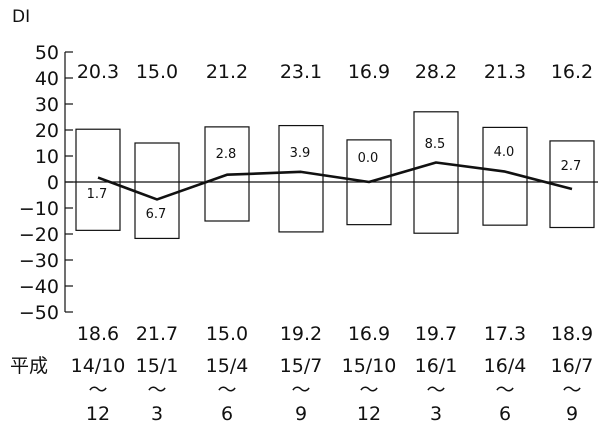 The image size is (598, 427). Describe the element at coordinates (39, 261) in the screenshot. I see `y-tick-label: −30` at that location.